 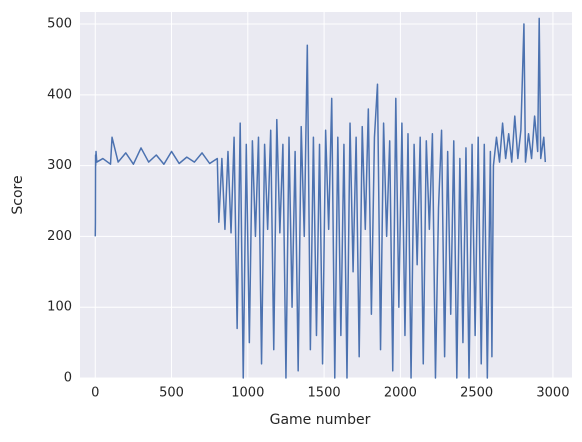 I want to click on x-tick-label: 3000, so click(x=552, y=393).